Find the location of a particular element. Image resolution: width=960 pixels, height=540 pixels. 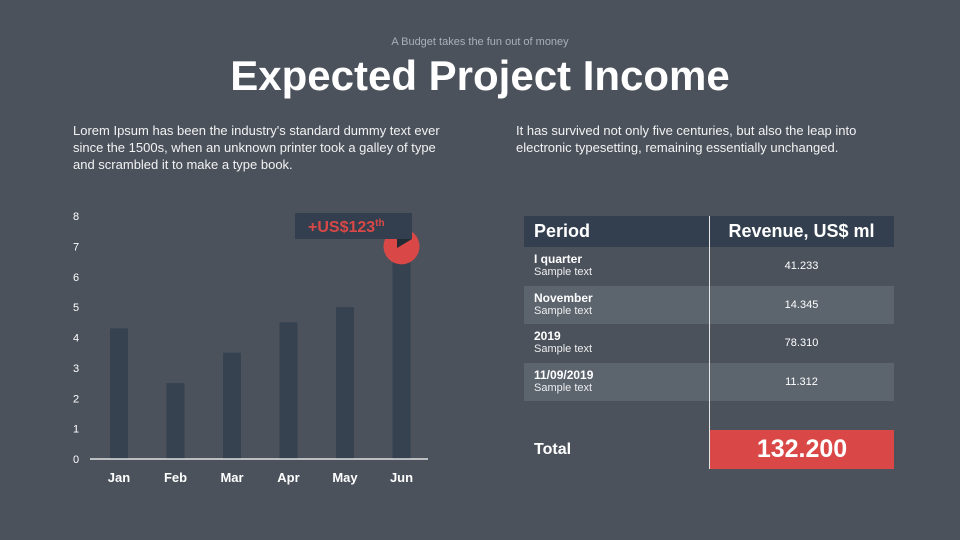

bar-may is located at coordinates (345, 383).